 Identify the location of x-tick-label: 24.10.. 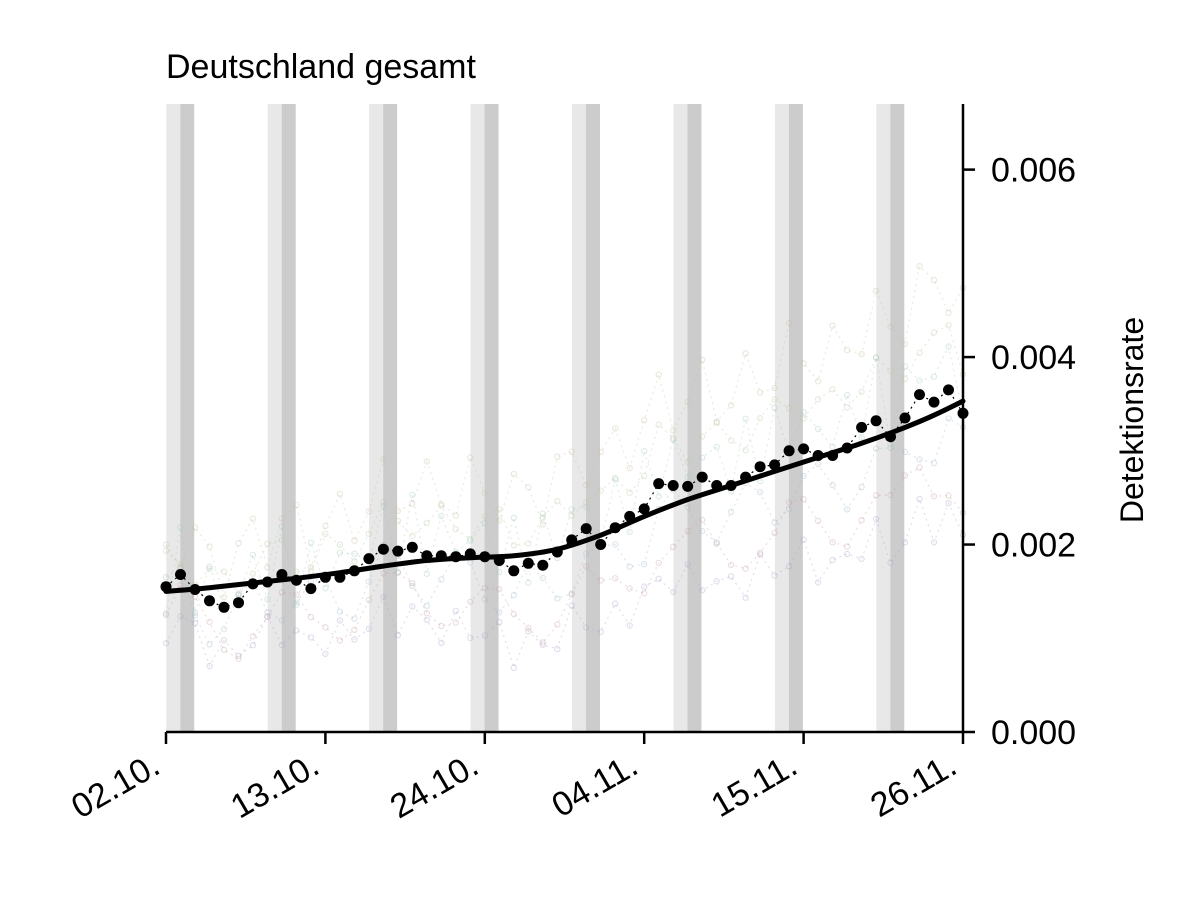
(434, 786).